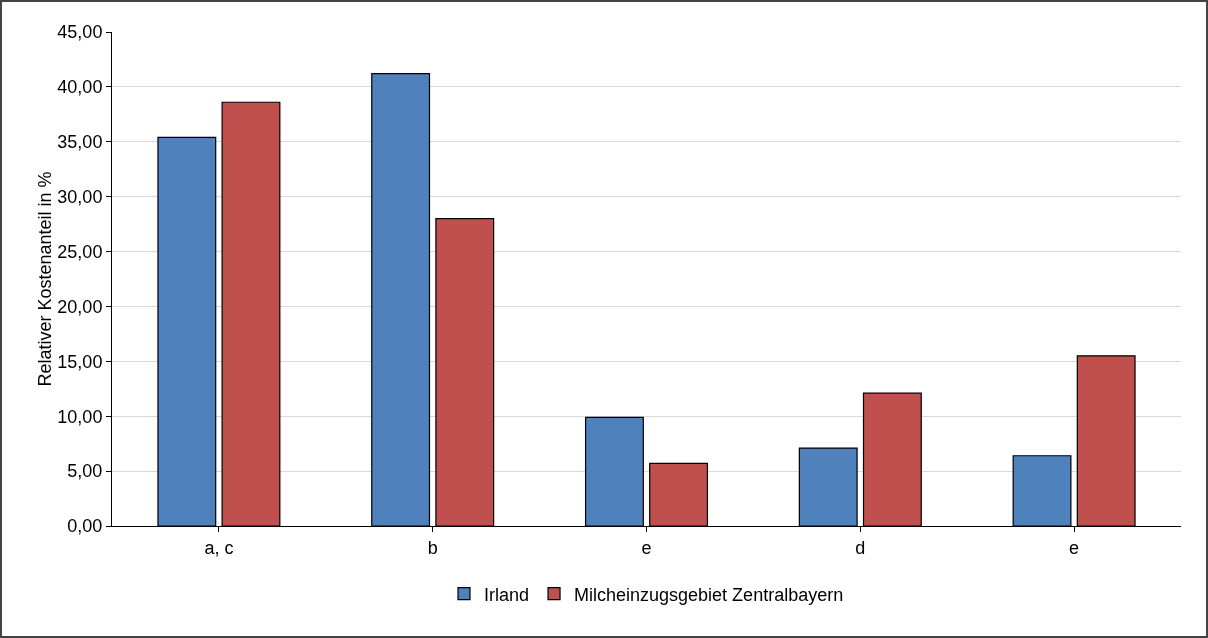 This screenshot has height=638, width=1208. What do you see at coordinates (709, 594) in the screenshot?
I see `legend-label: Milcheinzugsgebiet Zentralbayern` at bounding box center [709, 594].